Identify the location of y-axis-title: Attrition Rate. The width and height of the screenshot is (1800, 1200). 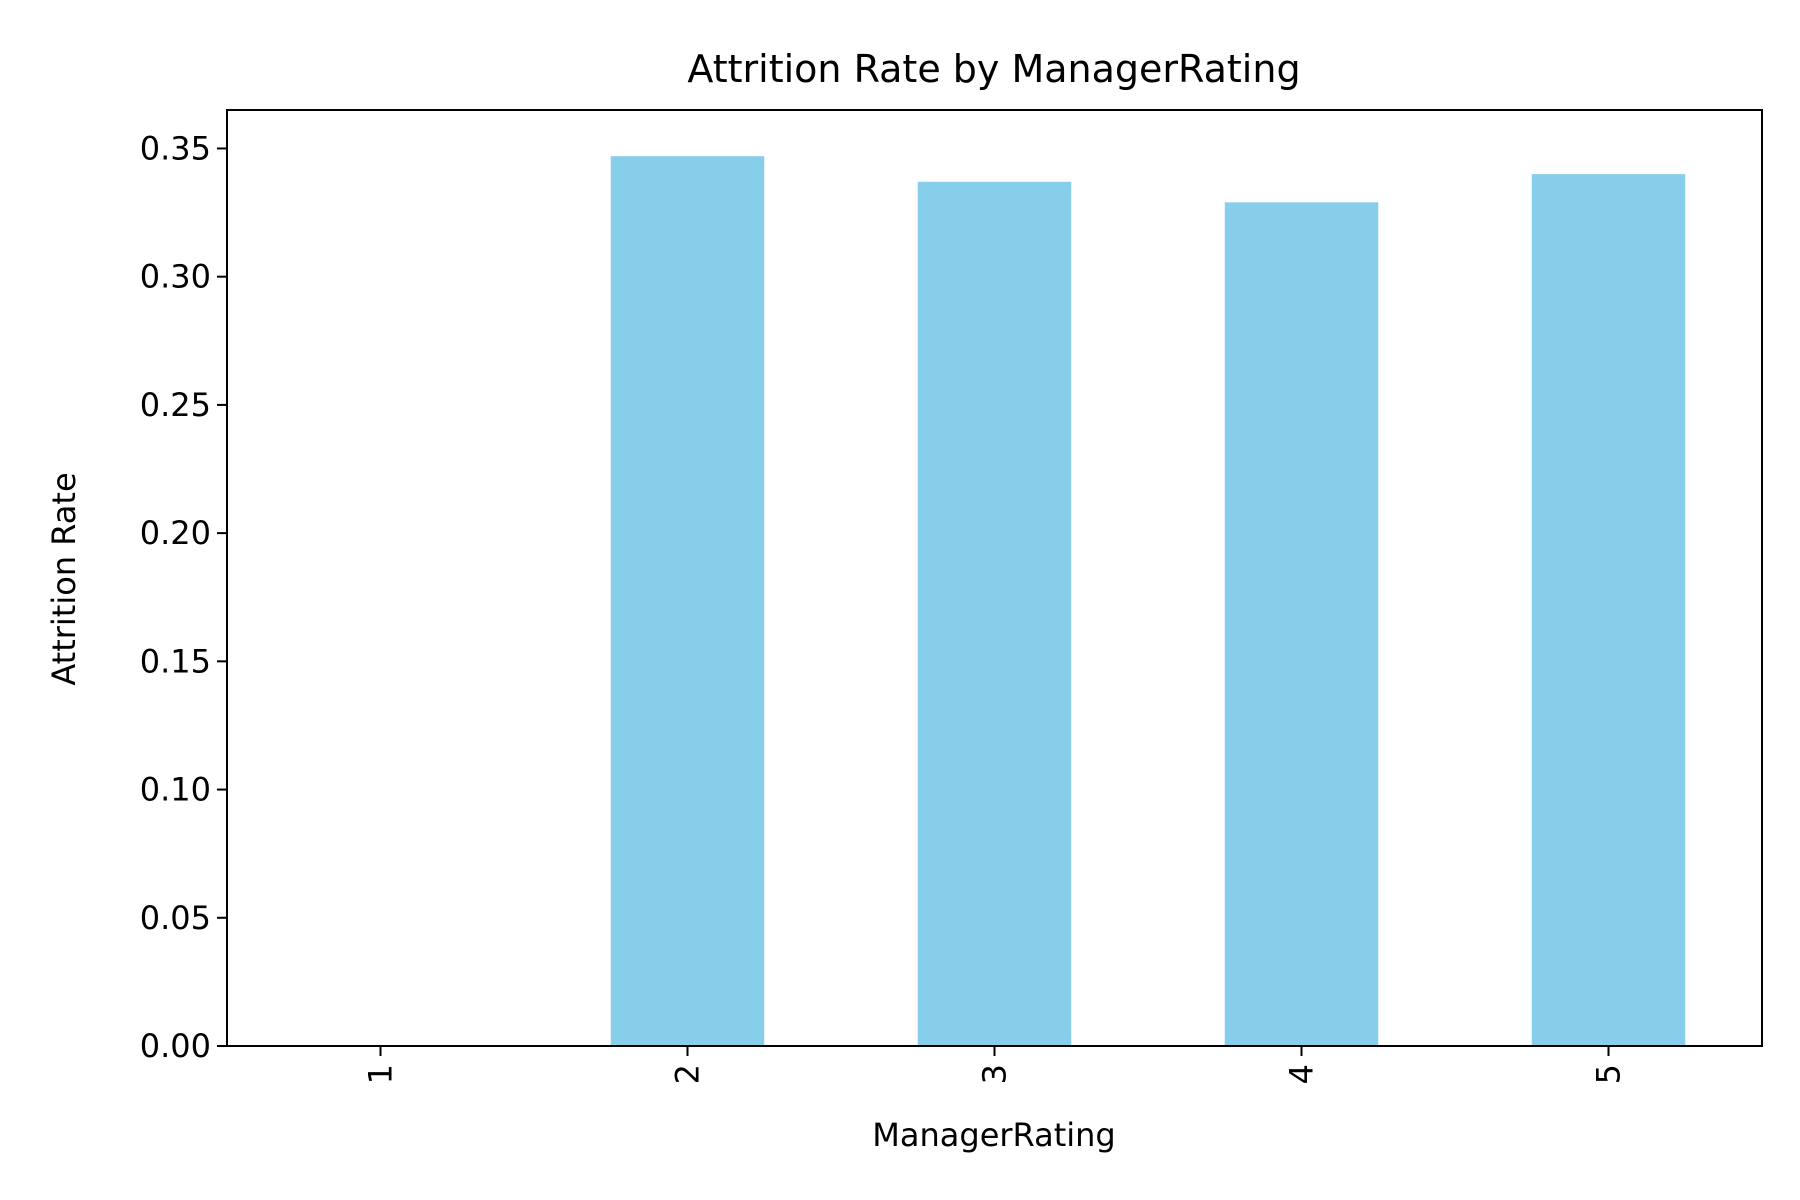
(64, 578).